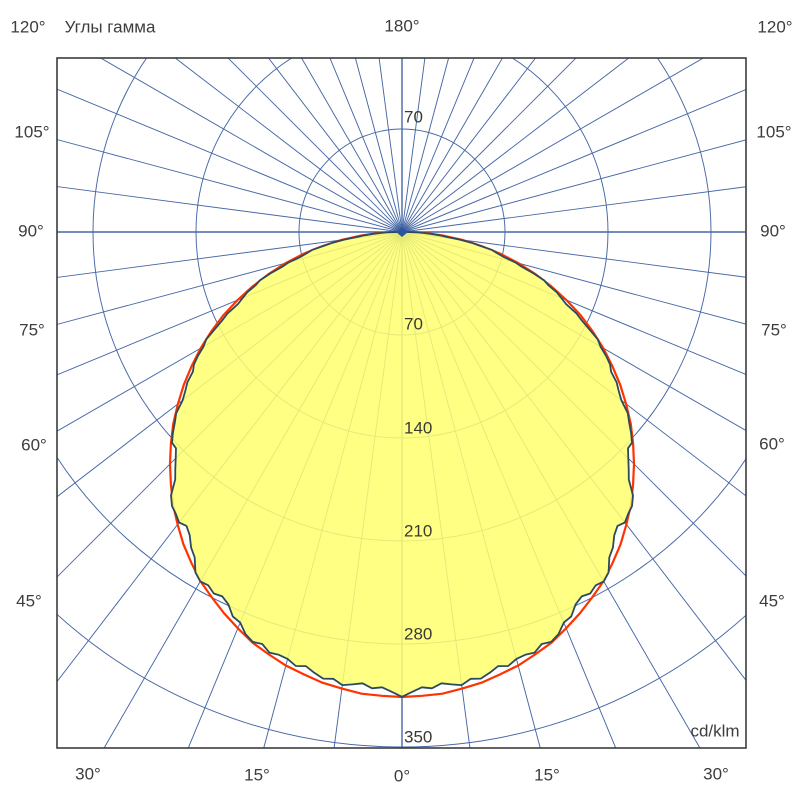 Image resolution: width=800 pixels, height=800 pixels. What do you see at coordinates (31, 231) in the screenshot?
I see `angle-label-90-left: 90°` at bounding box center [31, 231].